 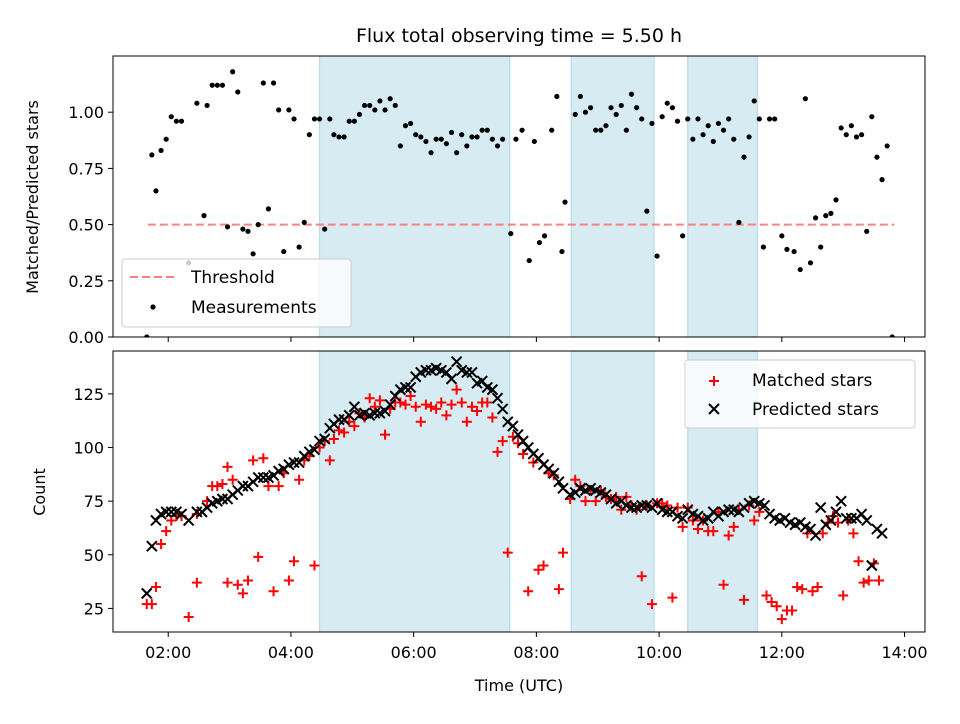 I want to click on bottom-y-tick-label: 125, so click(x=88, y=394).